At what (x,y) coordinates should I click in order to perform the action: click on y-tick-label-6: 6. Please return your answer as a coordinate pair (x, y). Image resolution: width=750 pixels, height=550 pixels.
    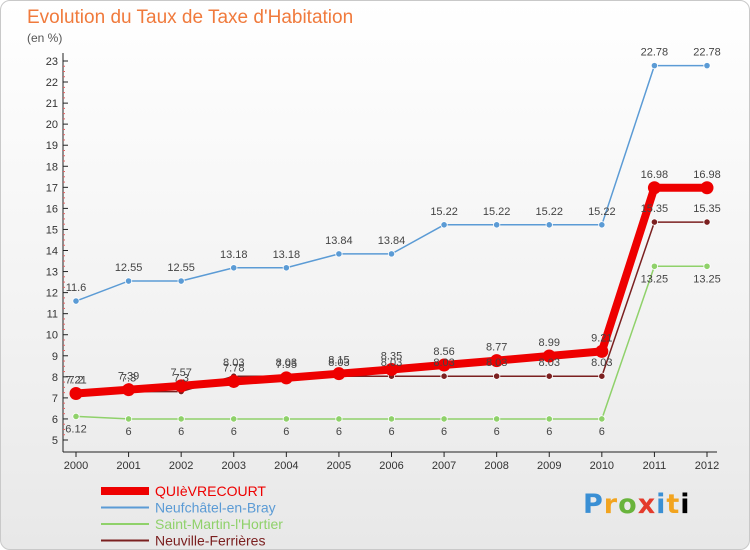
    Looking at the image, I should click on (55, 420).